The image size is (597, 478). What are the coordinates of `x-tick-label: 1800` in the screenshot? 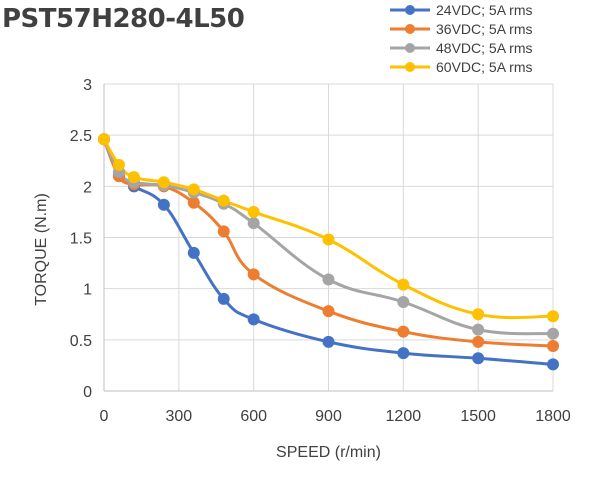 It's located at (553, 416).